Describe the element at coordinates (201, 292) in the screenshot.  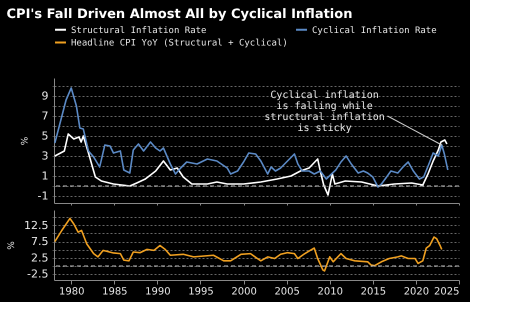
I see `x-tick-label: 1995` at that location.